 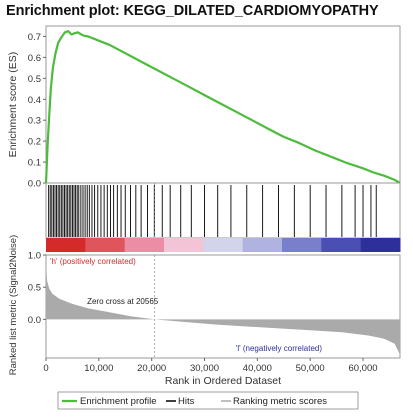 What do you see at coordinates (34, 79) in the screenshot?
I see `es-ytick-label: 0.5` at bounding box center [34, 79].